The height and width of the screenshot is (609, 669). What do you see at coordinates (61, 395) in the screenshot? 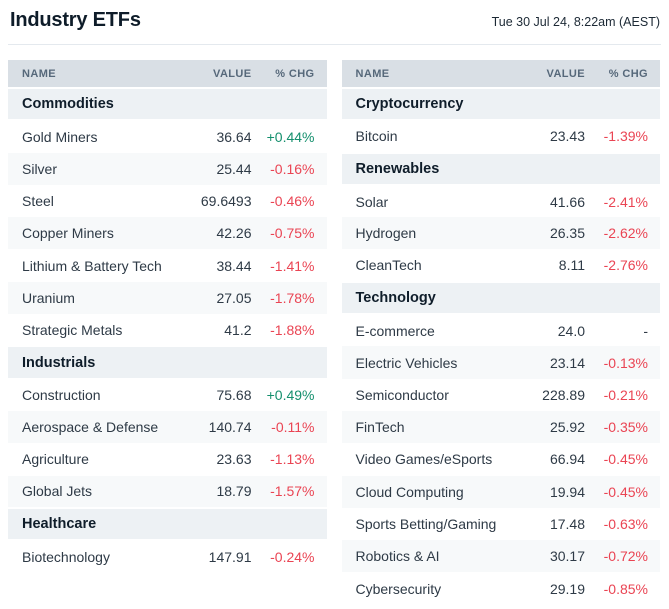
I see `etf-name: Construction` at bounding box center [61, 395].